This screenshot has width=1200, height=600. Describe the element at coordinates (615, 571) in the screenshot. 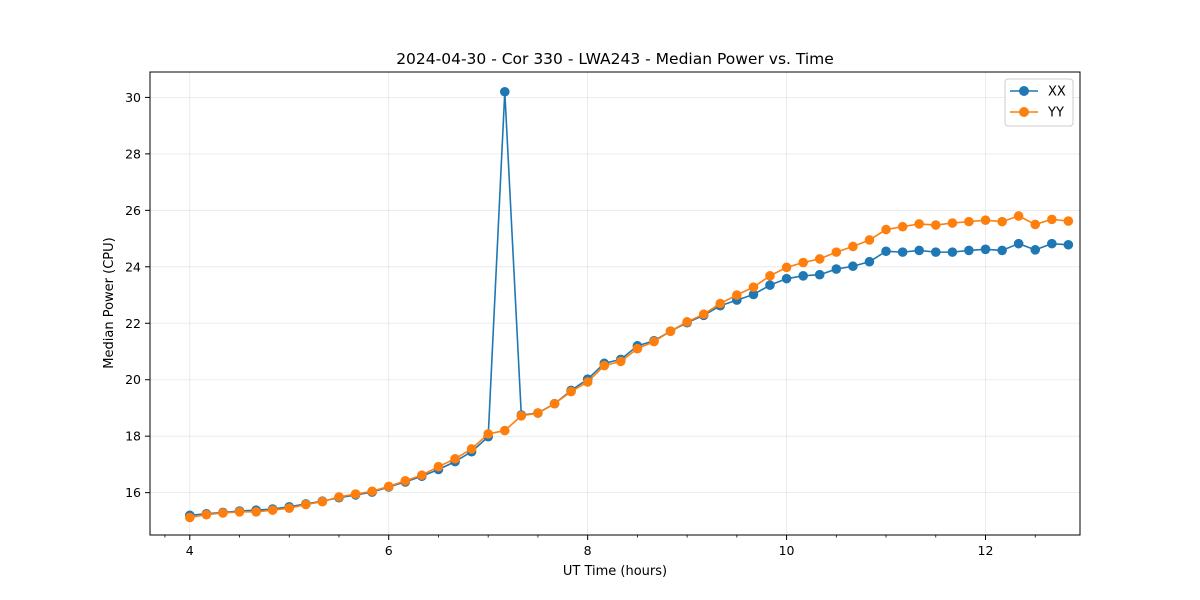

I see `x-axis-label: UT Time (hours)` at that location.